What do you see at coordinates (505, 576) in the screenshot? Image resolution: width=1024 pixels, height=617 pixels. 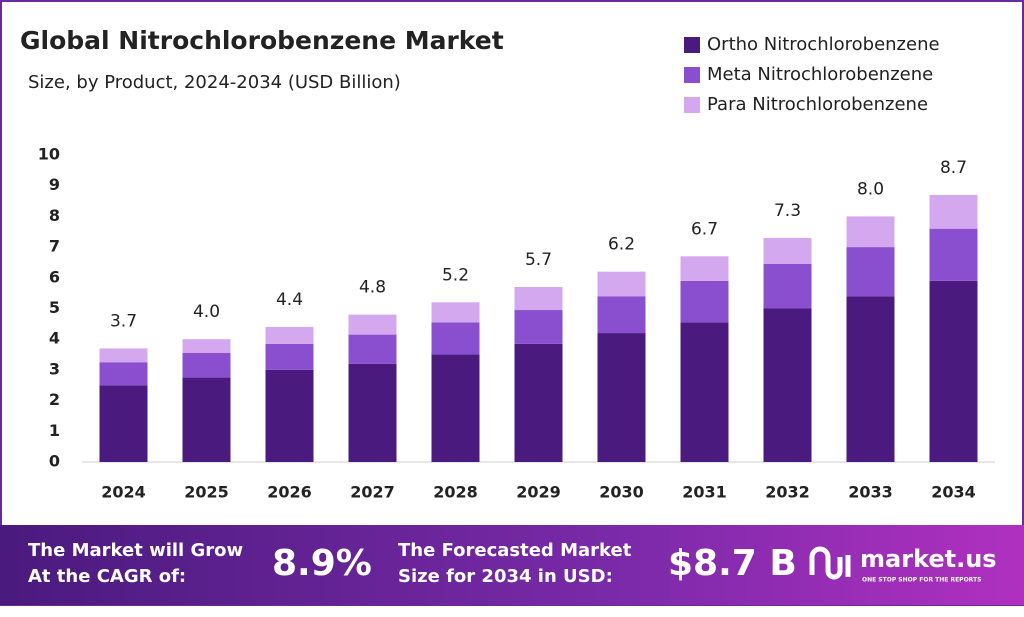 I see `footer-text: Size for 2034 in USD:` at bounding box center [505, 576].